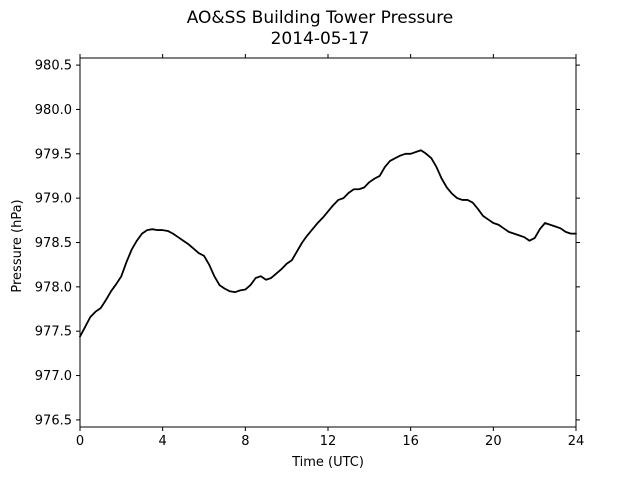 This screenshot has height=480, width=640. What do you see at coordinates (53, 199) in the screenshot?
I see `y-tick-label: 979.0` at bounding box center [53, 199].